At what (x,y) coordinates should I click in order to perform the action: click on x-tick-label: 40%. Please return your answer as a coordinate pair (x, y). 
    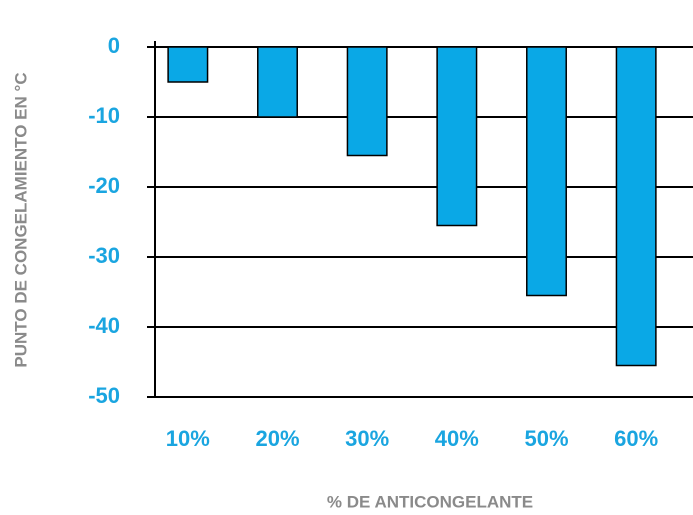
    Looking at the image, I should click on (457, 438).